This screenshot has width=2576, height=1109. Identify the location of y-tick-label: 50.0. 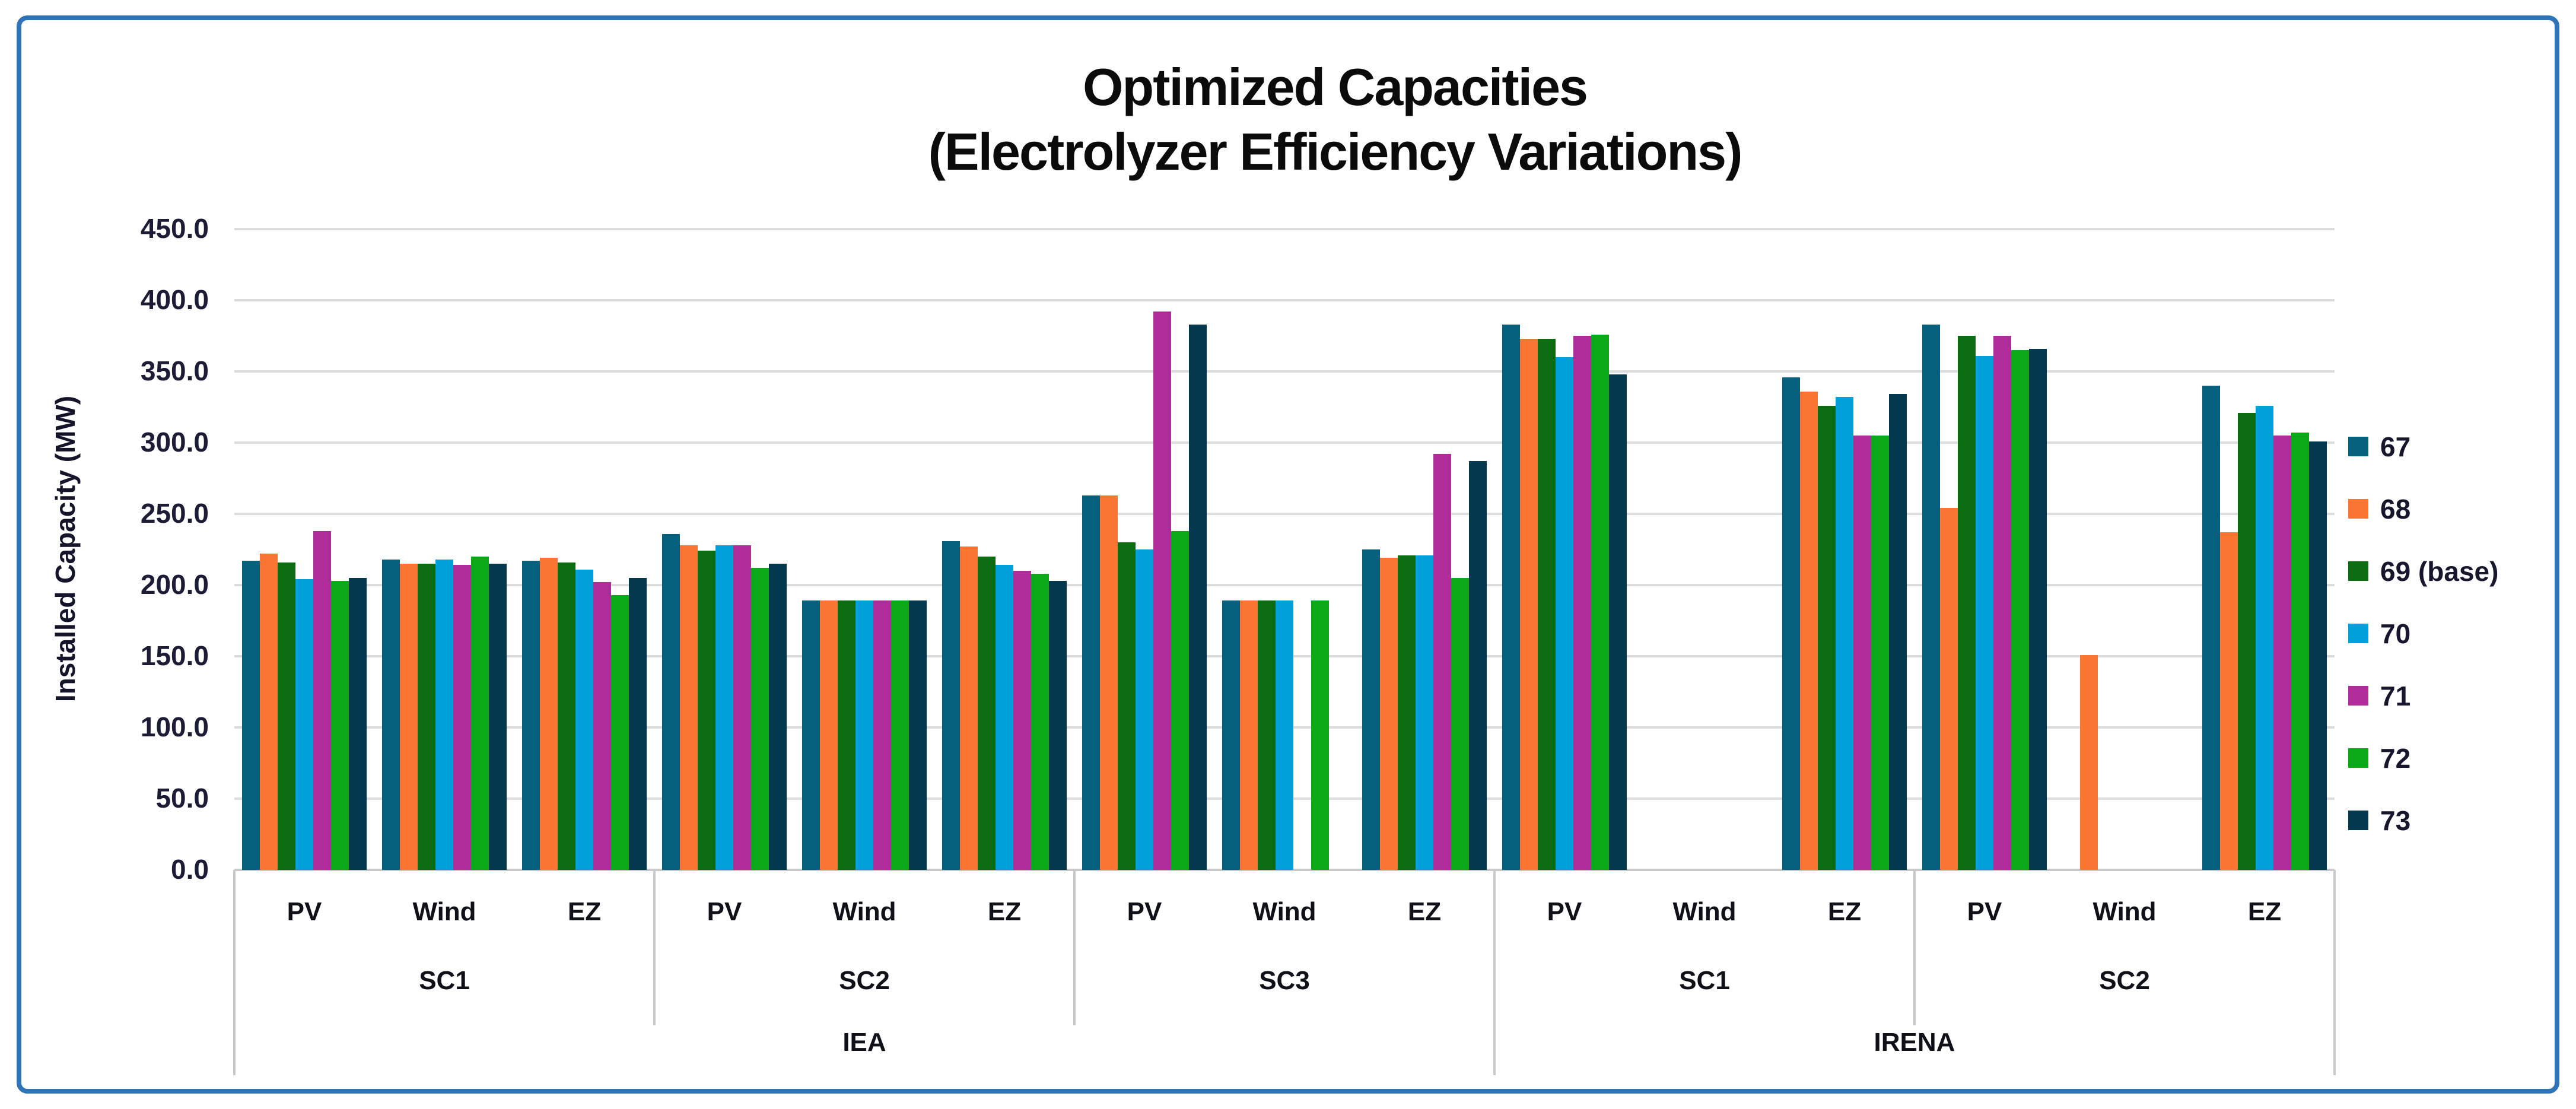
(182, 798).